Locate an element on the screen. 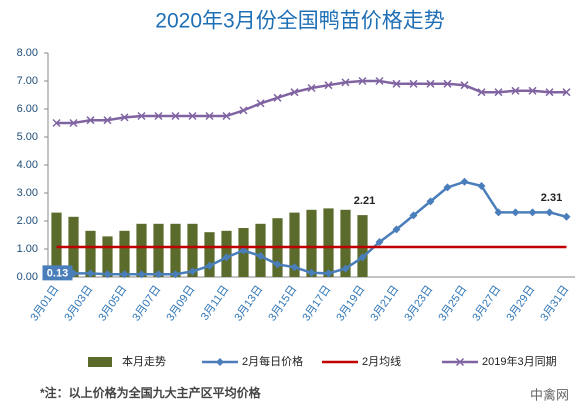 This screenshot has height=413, width=588. y-tick-label: 7.00 is located at coordinates (27, 81).